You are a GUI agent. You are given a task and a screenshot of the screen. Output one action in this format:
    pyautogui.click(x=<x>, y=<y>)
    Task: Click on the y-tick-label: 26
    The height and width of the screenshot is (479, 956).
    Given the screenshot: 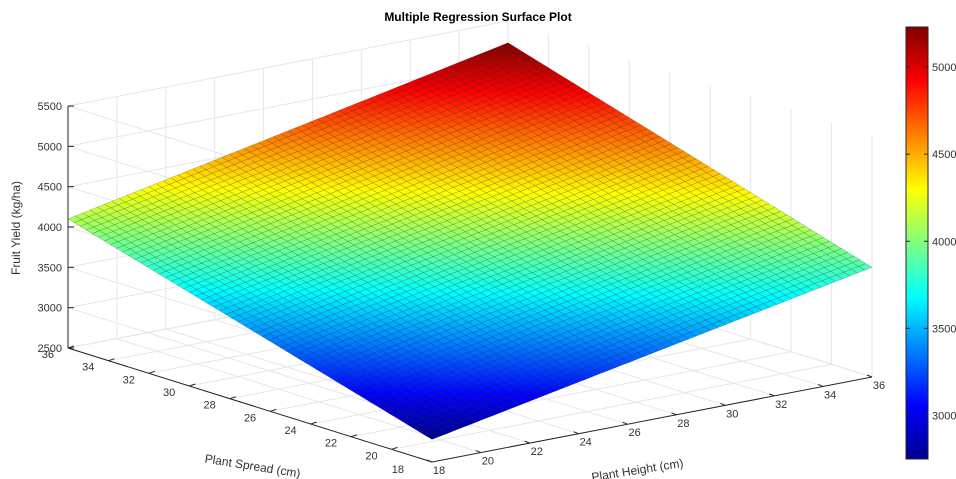 What is the action you would take?
    pyautogui.click(x=250, y=418)
    